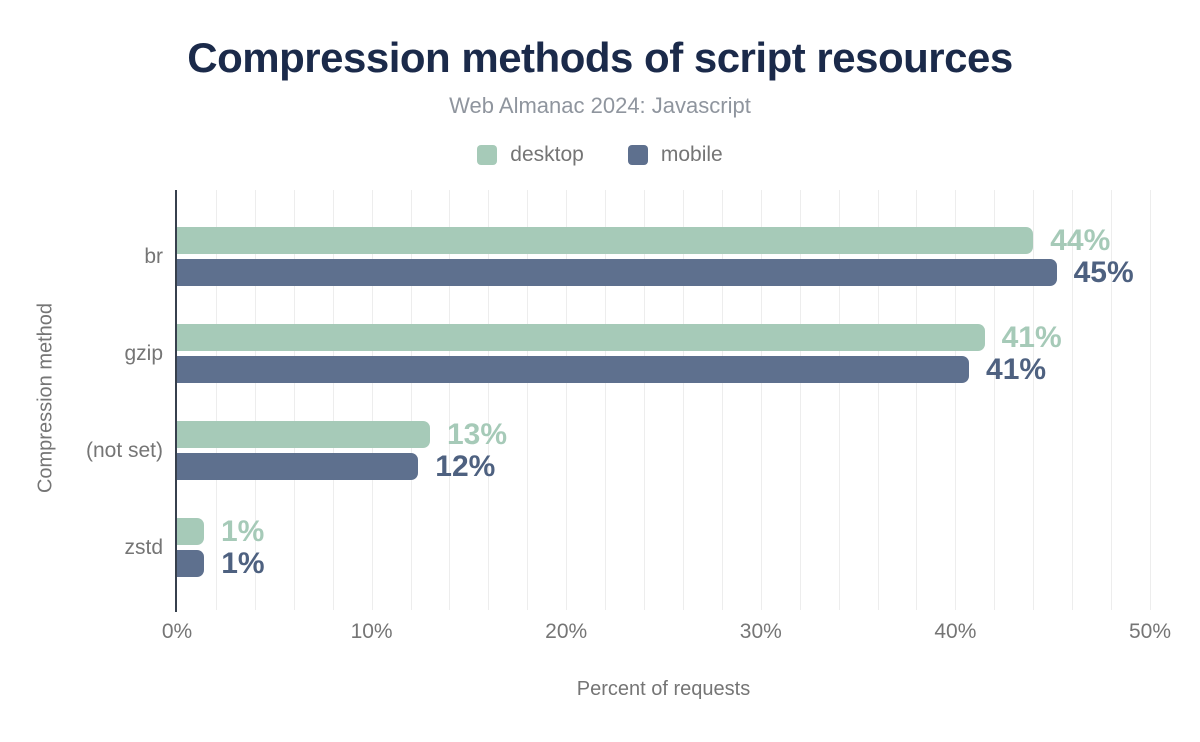  What do you see at coordinates (143, 547) in the screenshot?
I see `category-label: zstd` at bounding box center [143, 547].